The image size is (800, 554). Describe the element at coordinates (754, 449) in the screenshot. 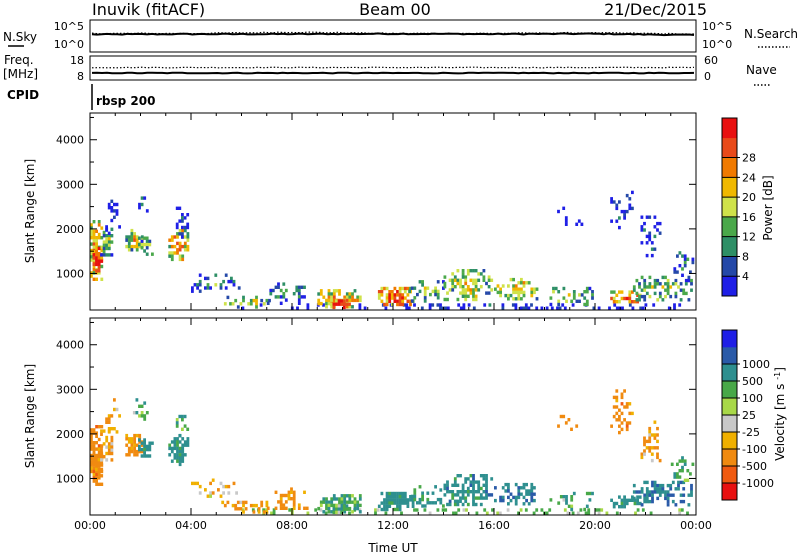

I see `colorbar-tick-label: -100` at that location.